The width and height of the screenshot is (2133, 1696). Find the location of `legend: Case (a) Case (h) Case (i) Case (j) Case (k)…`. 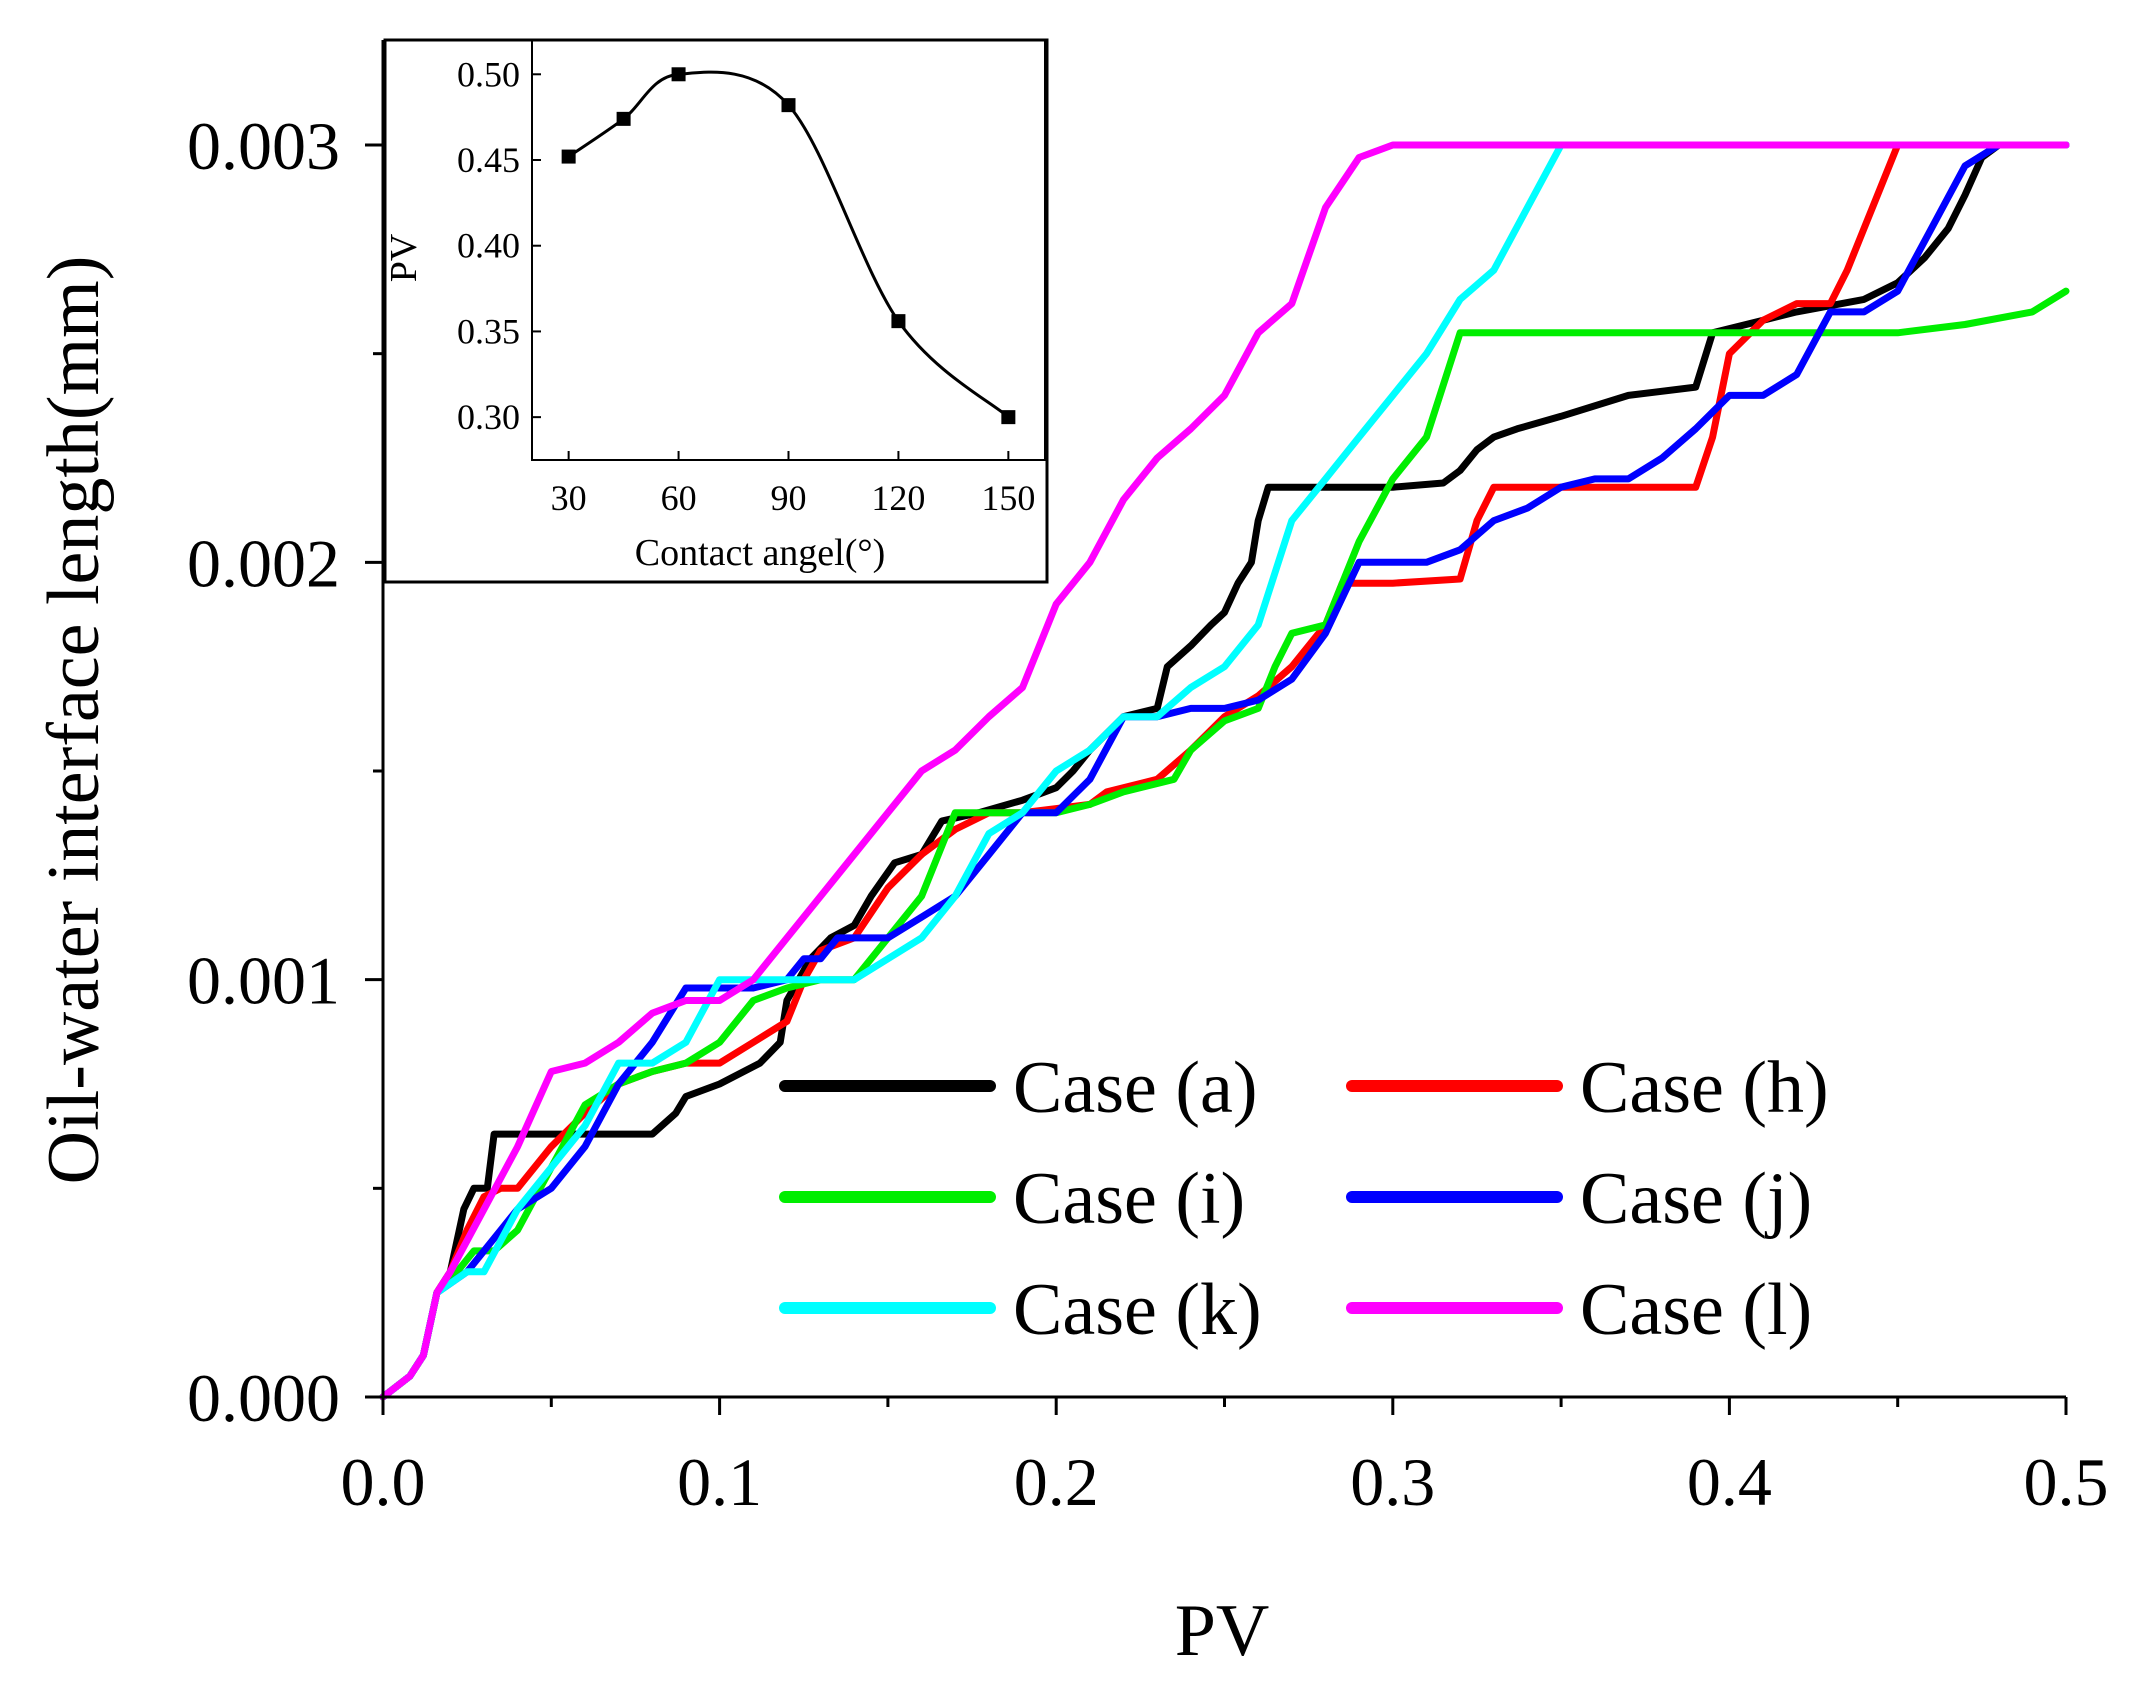

legend: Case (a) Case (h) Case (i) Case (j) Case (k)… is located at coordinates (1304, 1199).